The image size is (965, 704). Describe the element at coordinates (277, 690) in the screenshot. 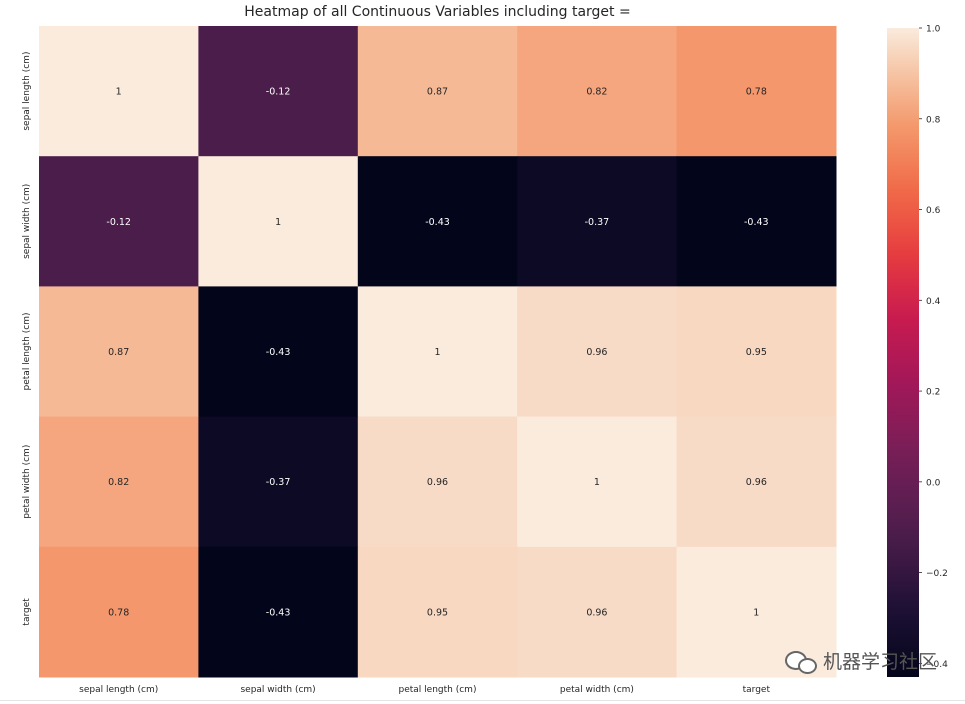

I see `x-tick-label: sepal width (cm)` at that location.